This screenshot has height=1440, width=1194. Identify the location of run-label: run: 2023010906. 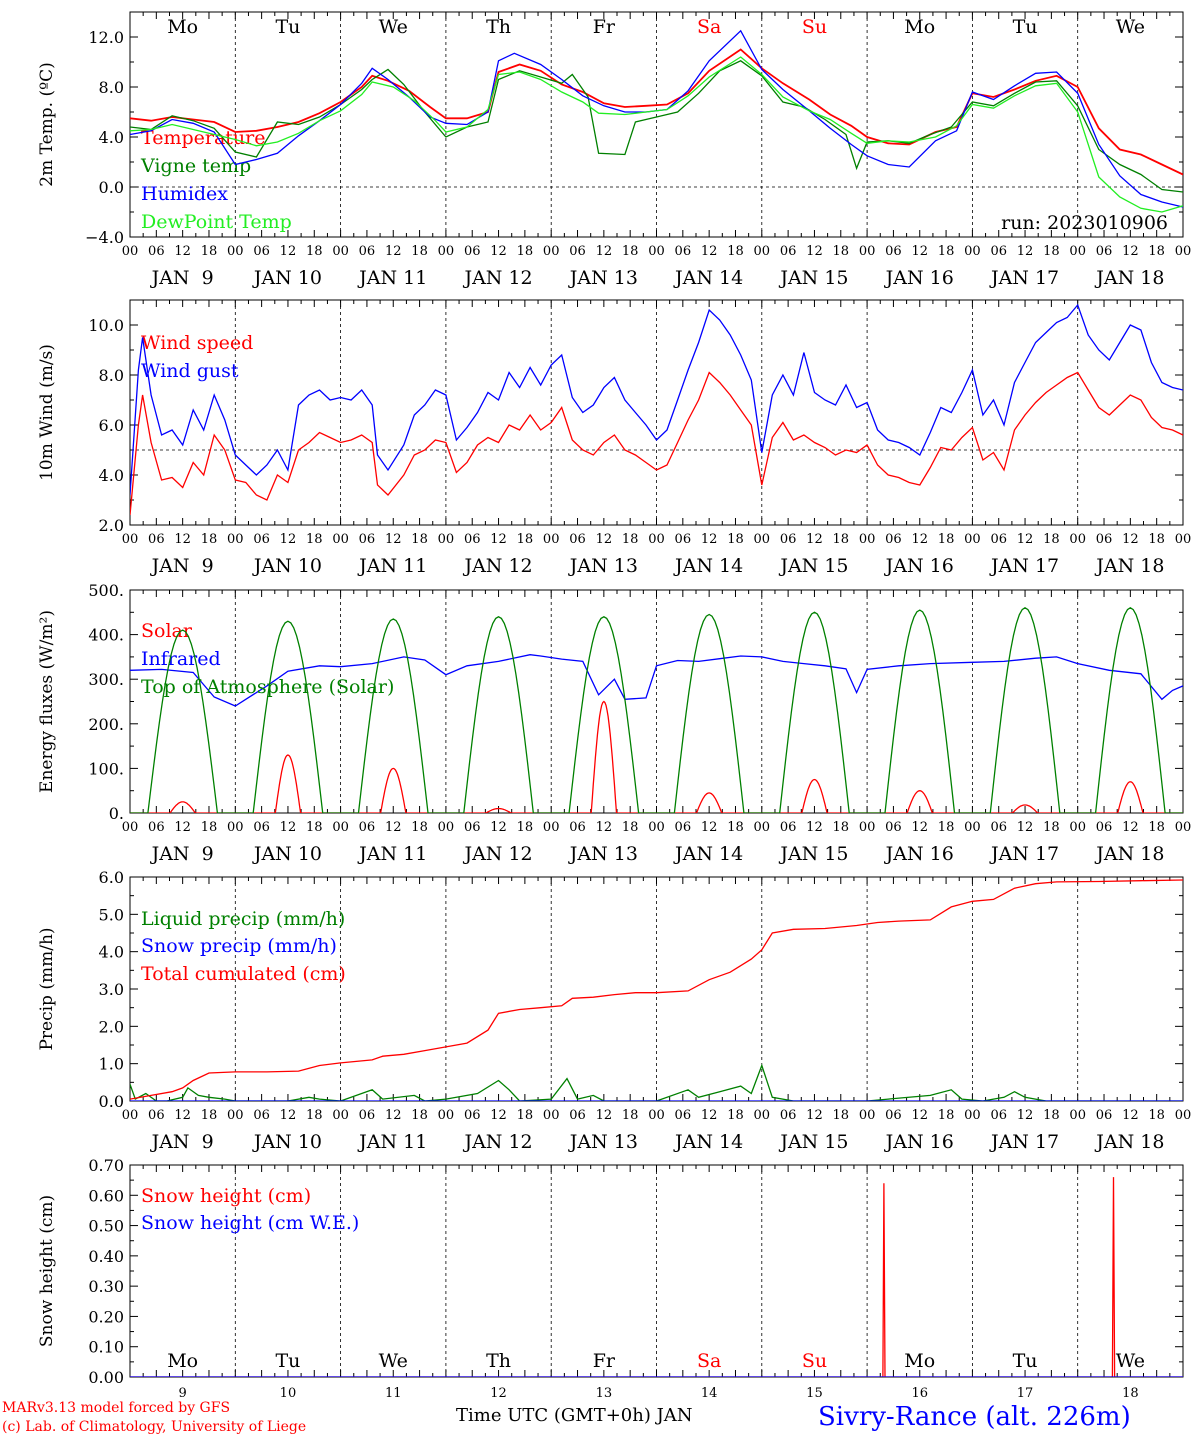
(1084, 223).